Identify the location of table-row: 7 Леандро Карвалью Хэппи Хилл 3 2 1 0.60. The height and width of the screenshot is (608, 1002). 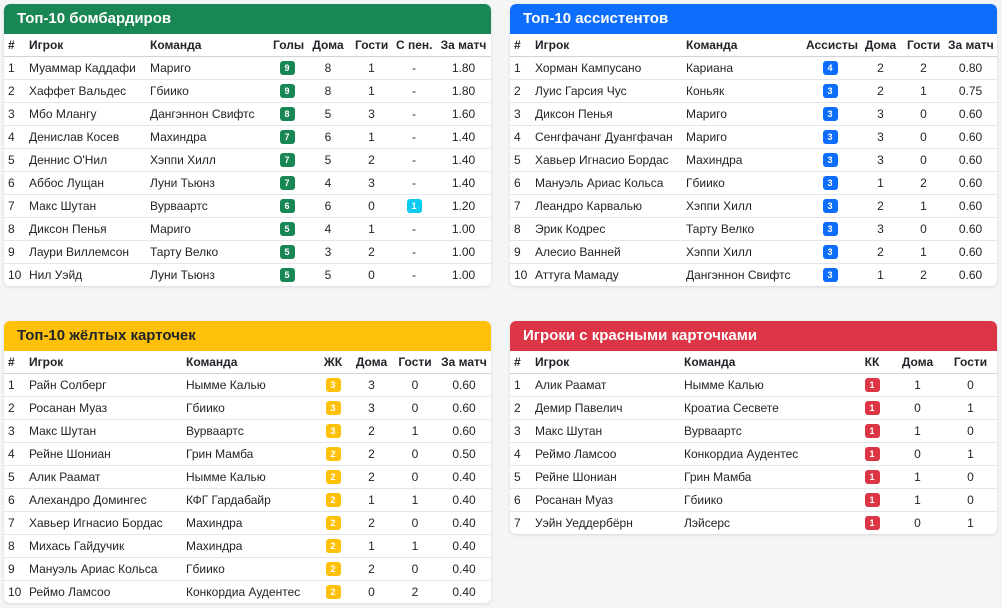
(753, 206).